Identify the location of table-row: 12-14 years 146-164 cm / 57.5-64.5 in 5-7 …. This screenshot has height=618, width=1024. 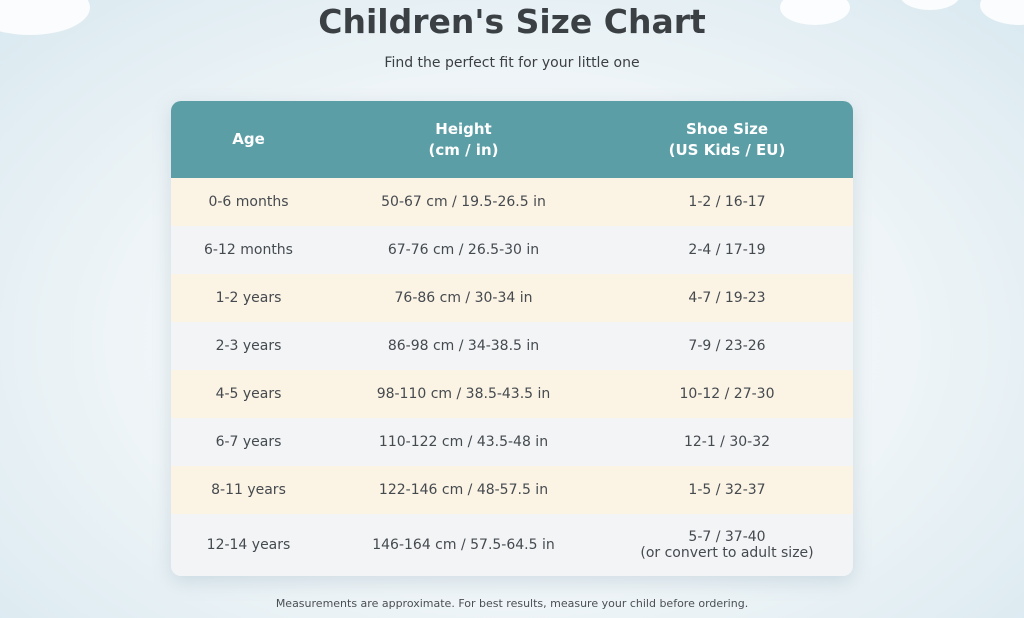
(512, 545).